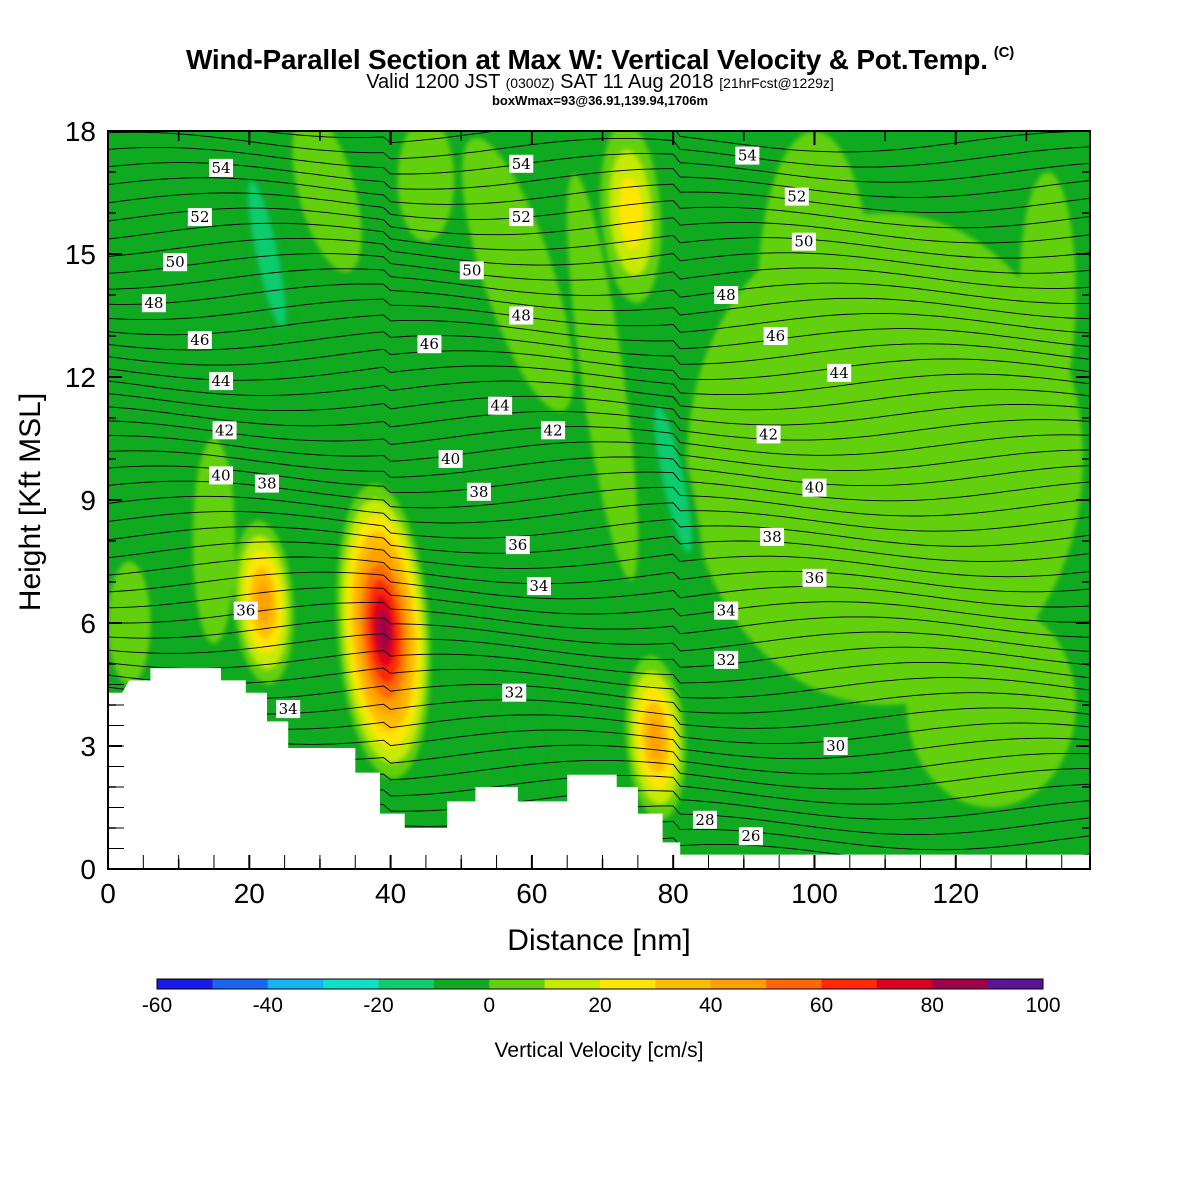 The width and height of the screenshot is (1200, 1200). What do you see at coordinates (88, 500) in the screenshot?
I see `y-tick-label: 9` at bounding box center [88, 500].